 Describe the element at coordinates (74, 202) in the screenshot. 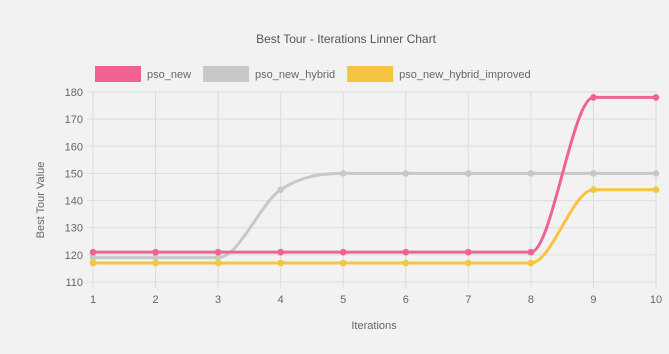

I see `y-tick-label: 140` at that location.